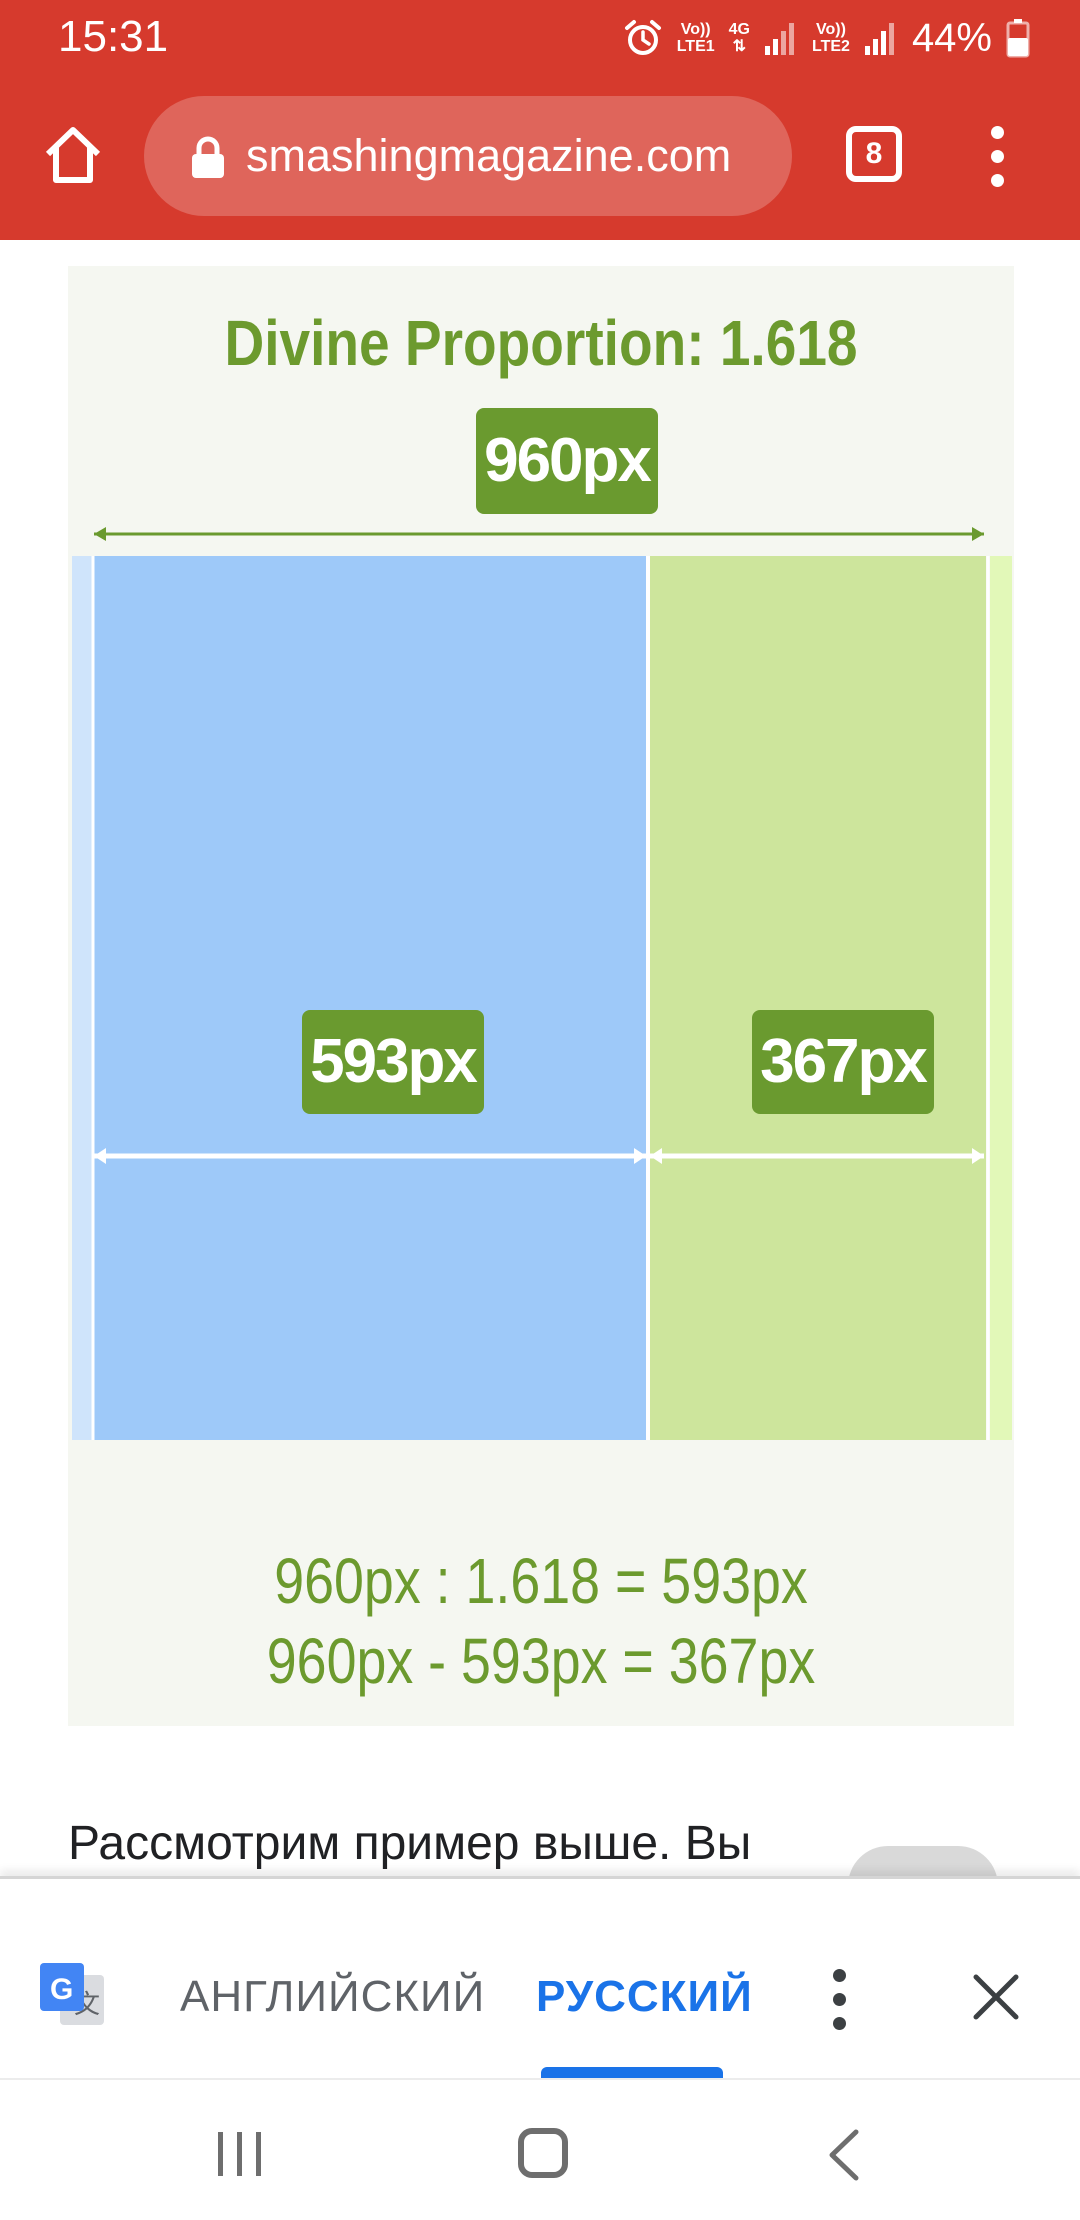 This screenshot has height=2220, width=1080. Describe the element at coordinates (539, 534) in the screenshot. I see `total-width-arrow` at that location.